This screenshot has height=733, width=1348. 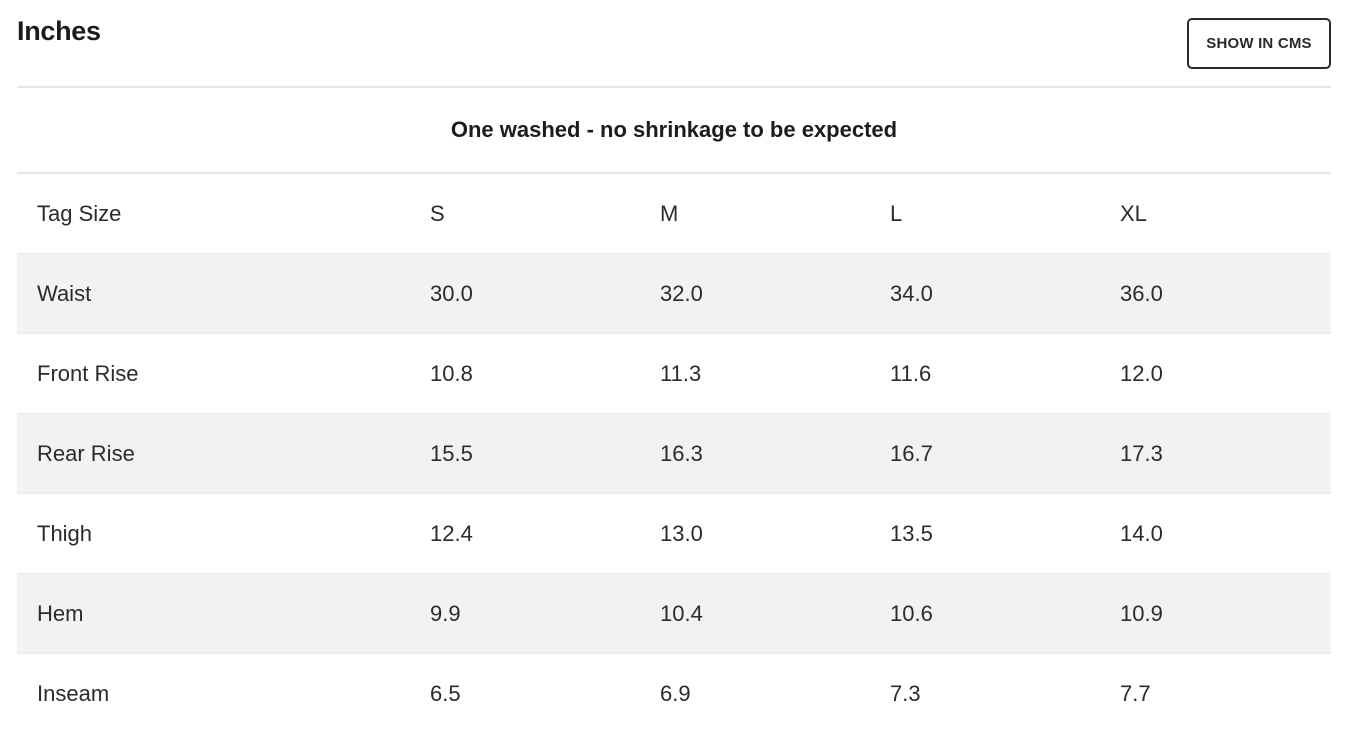 What do you see at coordinates (775, 454) in the screenshot?
I see `table-cell: 16.3` at bounding box center [775, 454].